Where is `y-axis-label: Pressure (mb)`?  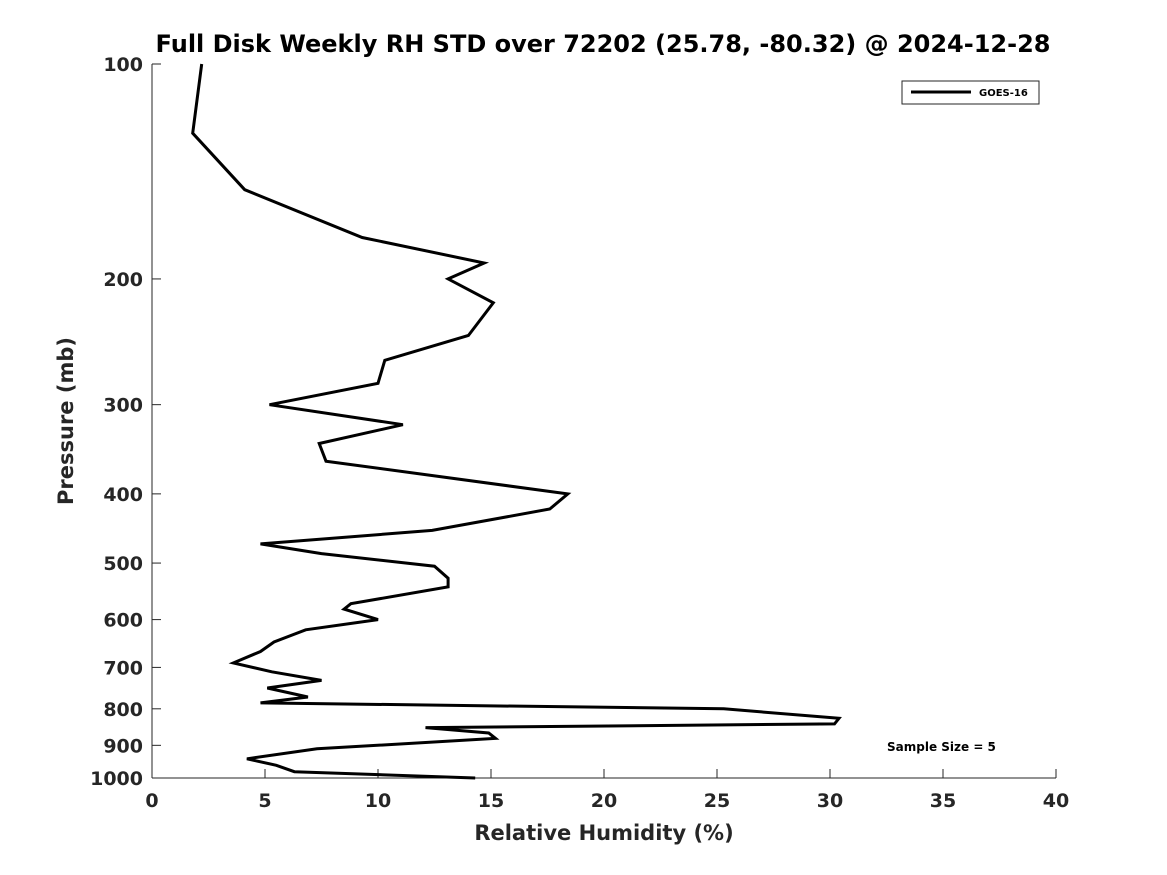
y-axis-label: Pressure (mb) is located at coordinates (66, 421).